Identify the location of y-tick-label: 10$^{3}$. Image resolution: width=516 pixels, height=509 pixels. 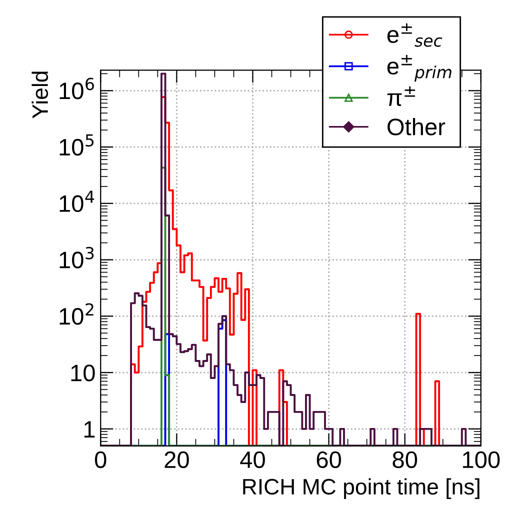
(77, 257).